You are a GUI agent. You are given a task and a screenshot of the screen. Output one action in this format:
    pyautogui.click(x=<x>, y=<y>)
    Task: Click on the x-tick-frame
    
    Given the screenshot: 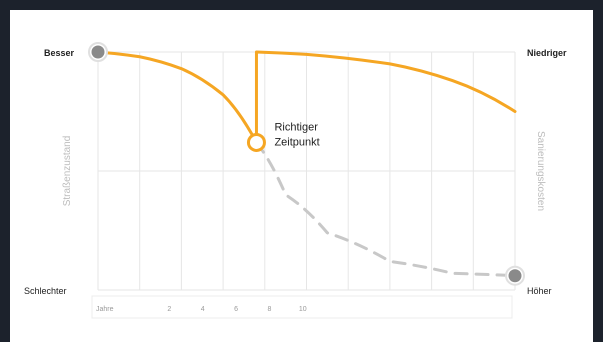 What is the action you would take?
    pyautogui.click(x=302, y=307)
    